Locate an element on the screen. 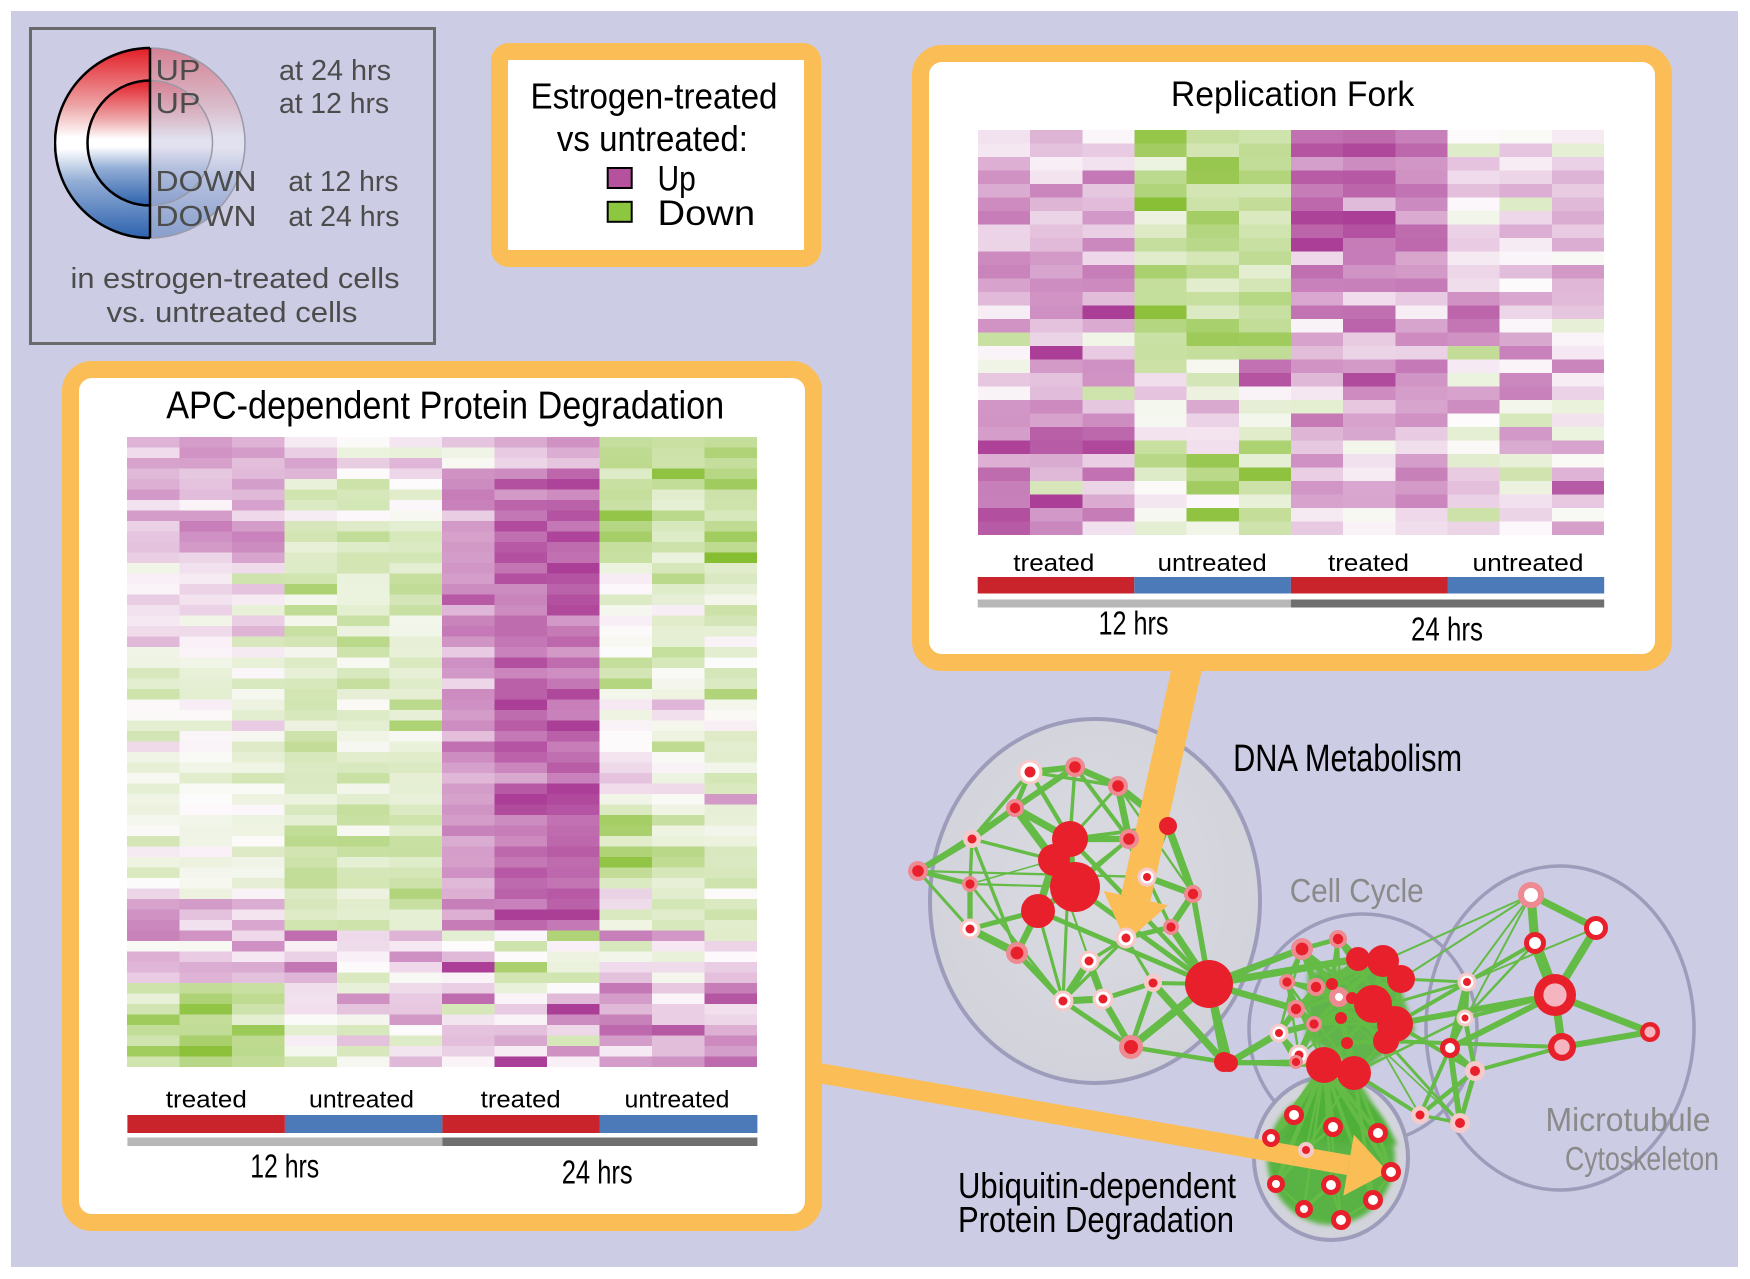  svg-text: Estrogen-treated is located at coordinates (654, 95).